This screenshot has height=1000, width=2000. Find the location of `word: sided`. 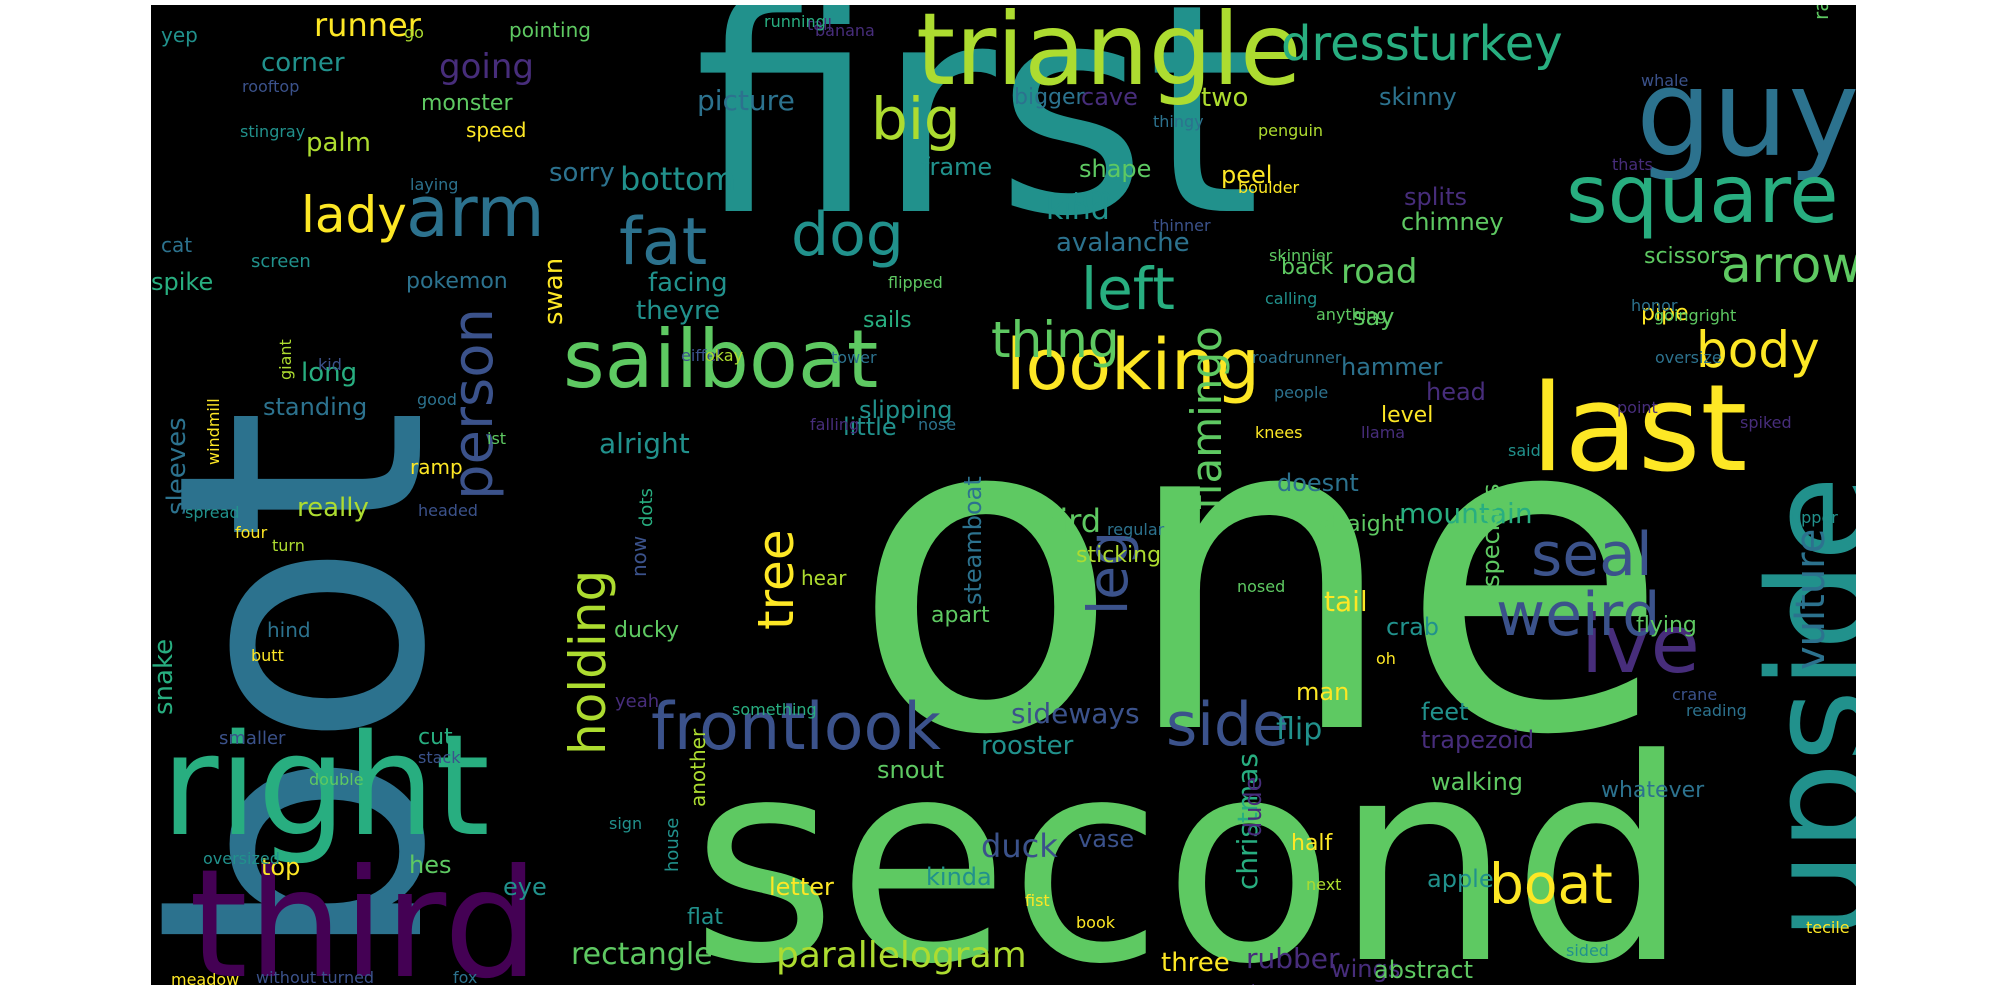

word: sided is located at coordinates (1587, 950).